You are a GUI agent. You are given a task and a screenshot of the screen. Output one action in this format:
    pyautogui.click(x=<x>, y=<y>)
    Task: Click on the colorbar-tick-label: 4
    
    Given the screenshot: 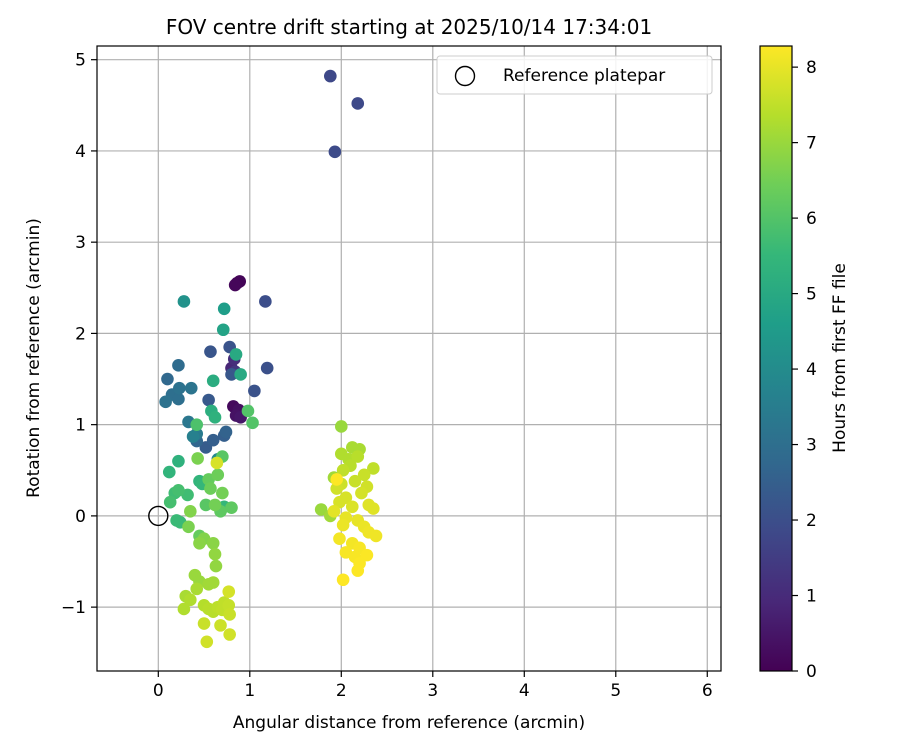 What is the action you would take?
    pyautogui.click(x=811, y=370)
    